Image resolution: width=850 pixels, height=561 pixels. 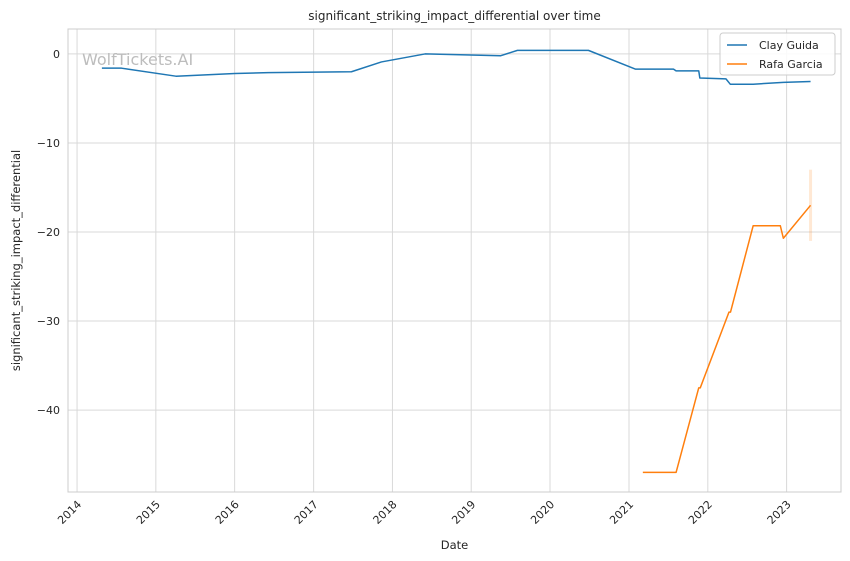 I want to click on x-tick-label: 2020, so click(x=542, y=512).